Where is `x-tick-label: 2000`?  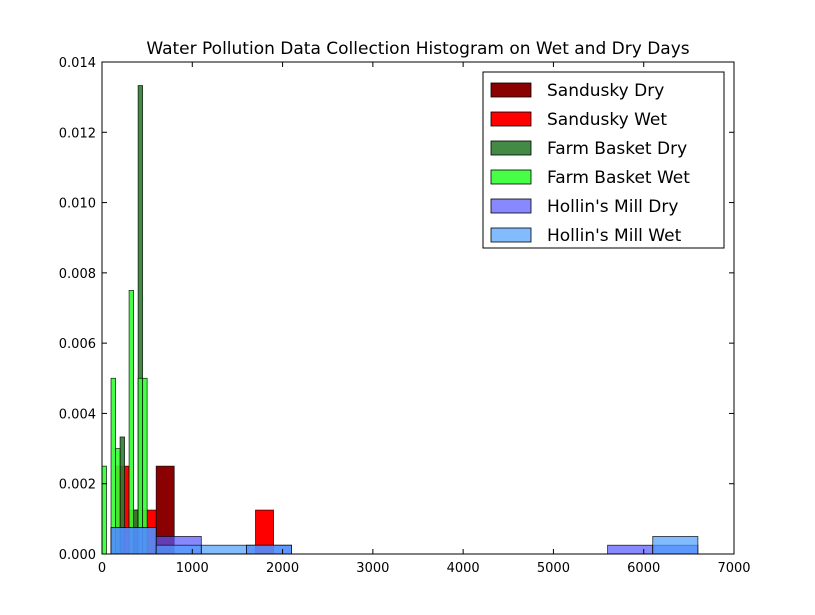
x-tick-label: 2000 is located at coordinates (282, 568).